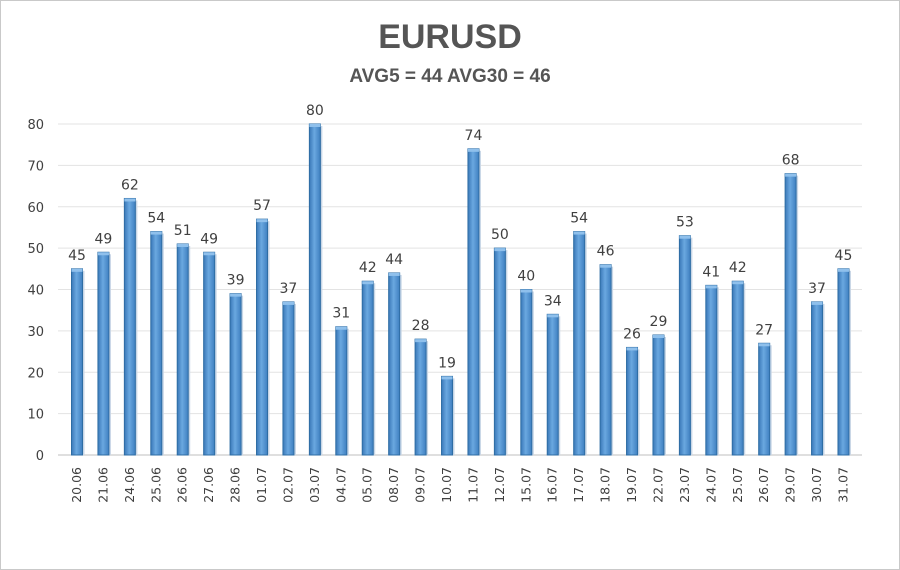 The image size is (900, 570). What do you see at coordinates (552, 485) in the screenshot?
I see `x-tick-label: 16.07` at bounding box center [552, 485].